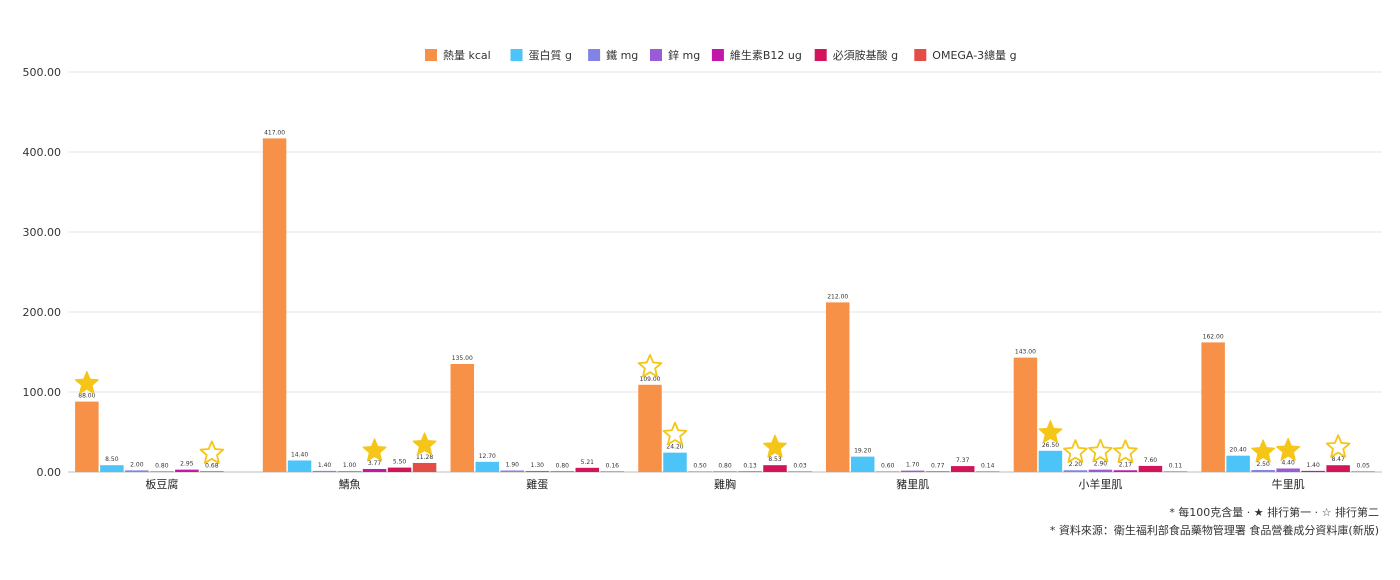 The width and height of the screenshot is (1400, 580). Describe the element at coordinates (537, 484) in the screenshot. I see `x-category-label: 雞蛋` at that location.